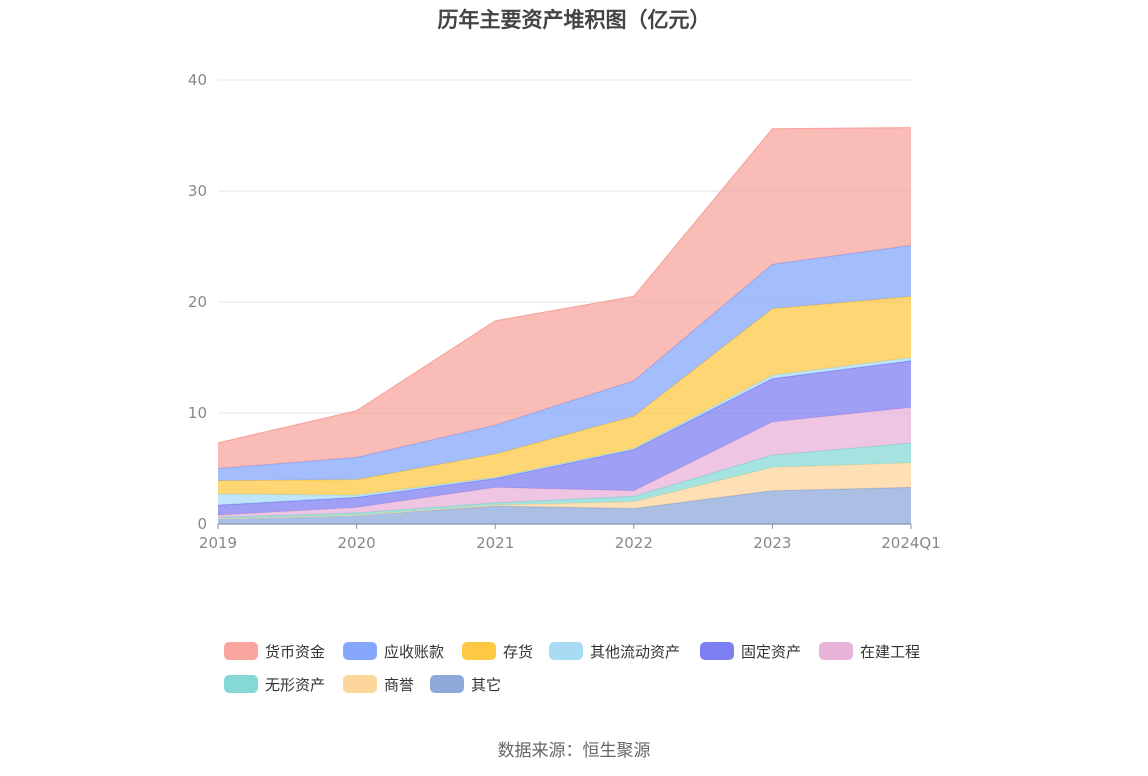 The image size is (1148, 776). I want to click on area-其他流动资产, so click(564, 431).